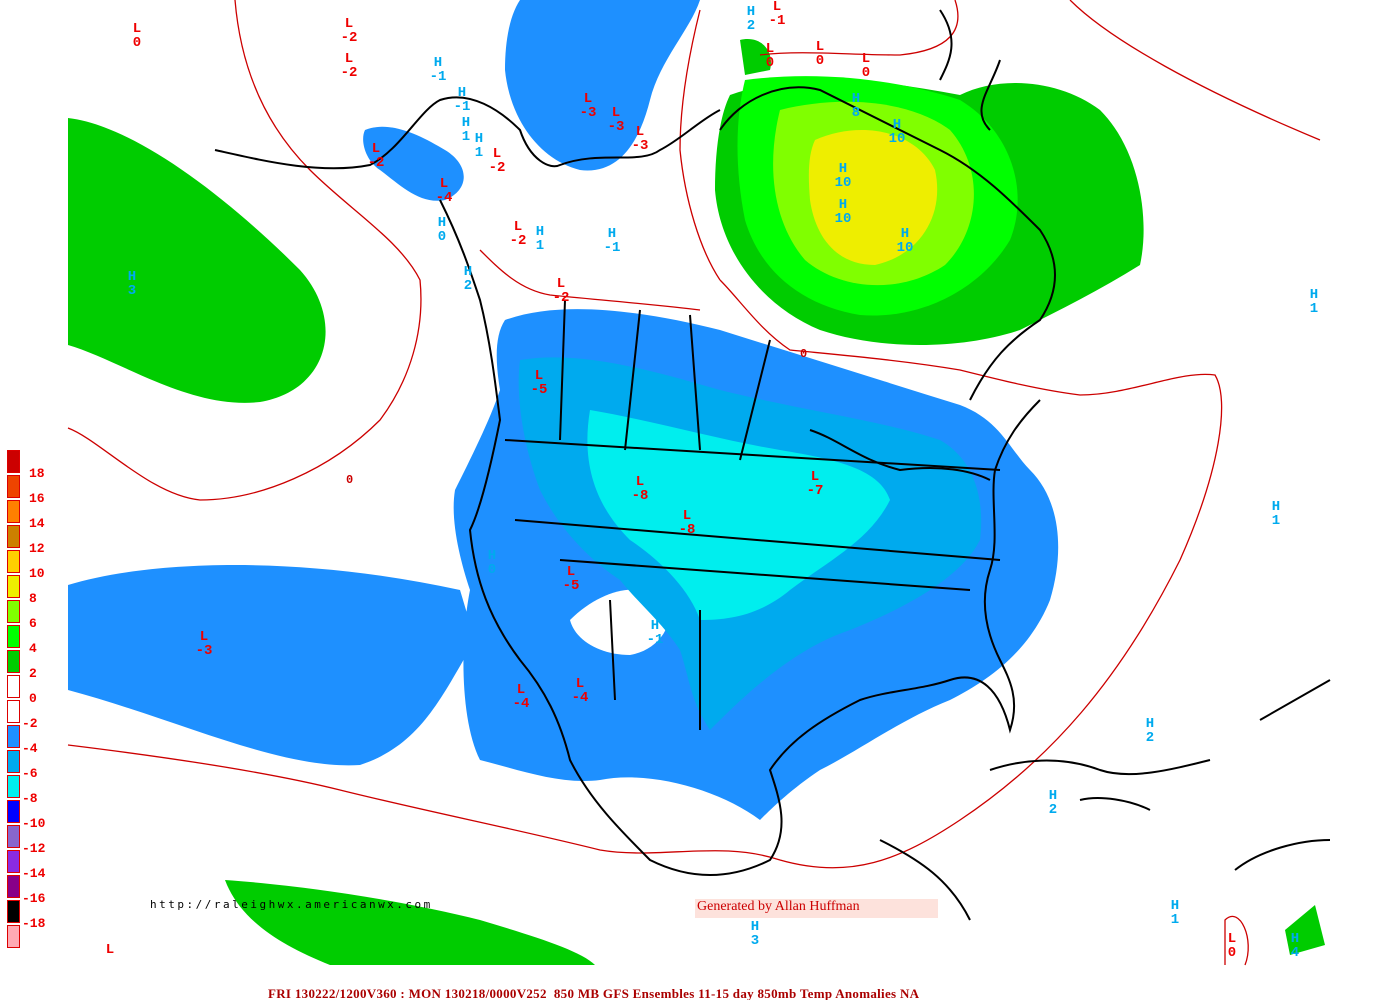 This screenshot has height=1000, width=1400. I want to click on legend-label: -4, so click(30, 748).